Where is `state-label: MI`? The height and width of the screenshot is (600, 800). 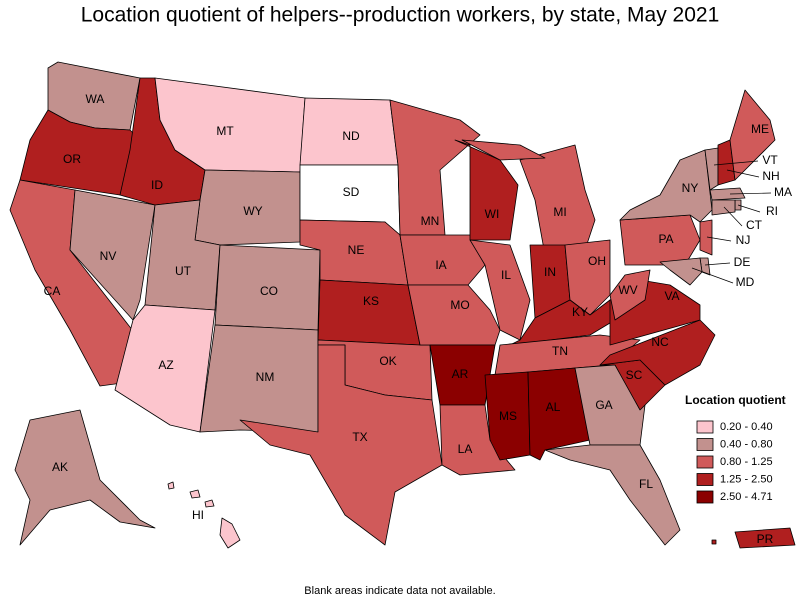
state-label: MI is located at coordinates (559, 212).